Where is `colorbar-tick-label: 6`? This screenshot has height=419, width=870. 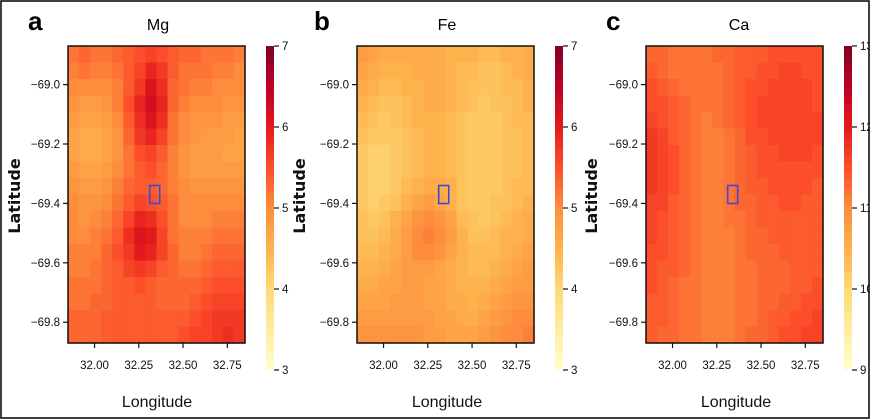 colorbar-tick-label: 6 is located at coordinates (285, 128).